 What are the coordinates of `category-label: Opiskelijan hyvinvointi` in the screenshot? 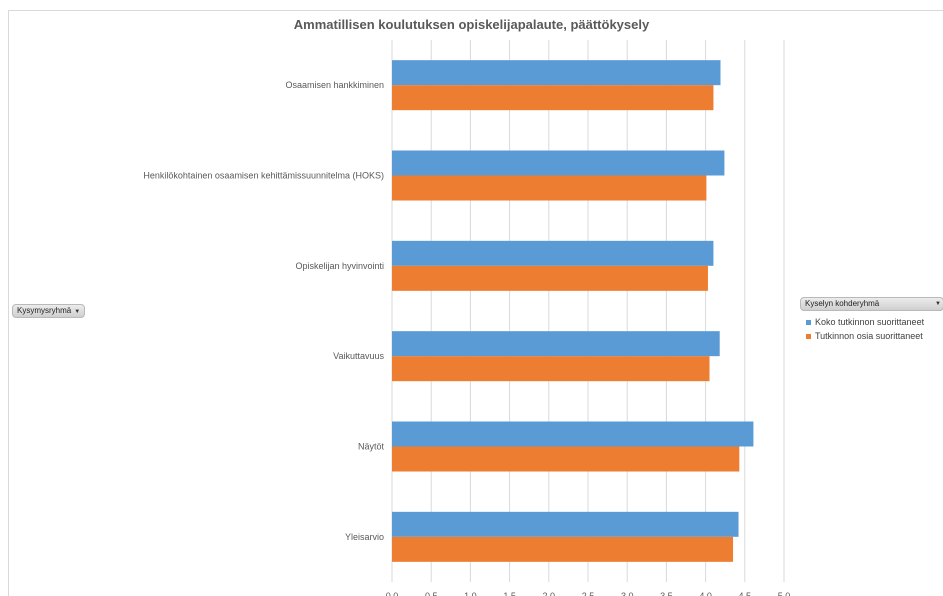 It's located at (339, 266).